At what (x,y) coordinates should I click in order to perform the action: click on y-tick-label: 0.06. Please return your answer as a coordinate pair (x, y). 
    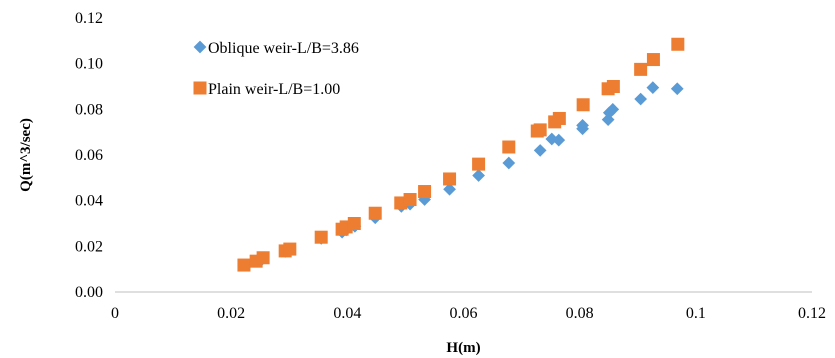
    Looking at the image, I should click on (89, 155).